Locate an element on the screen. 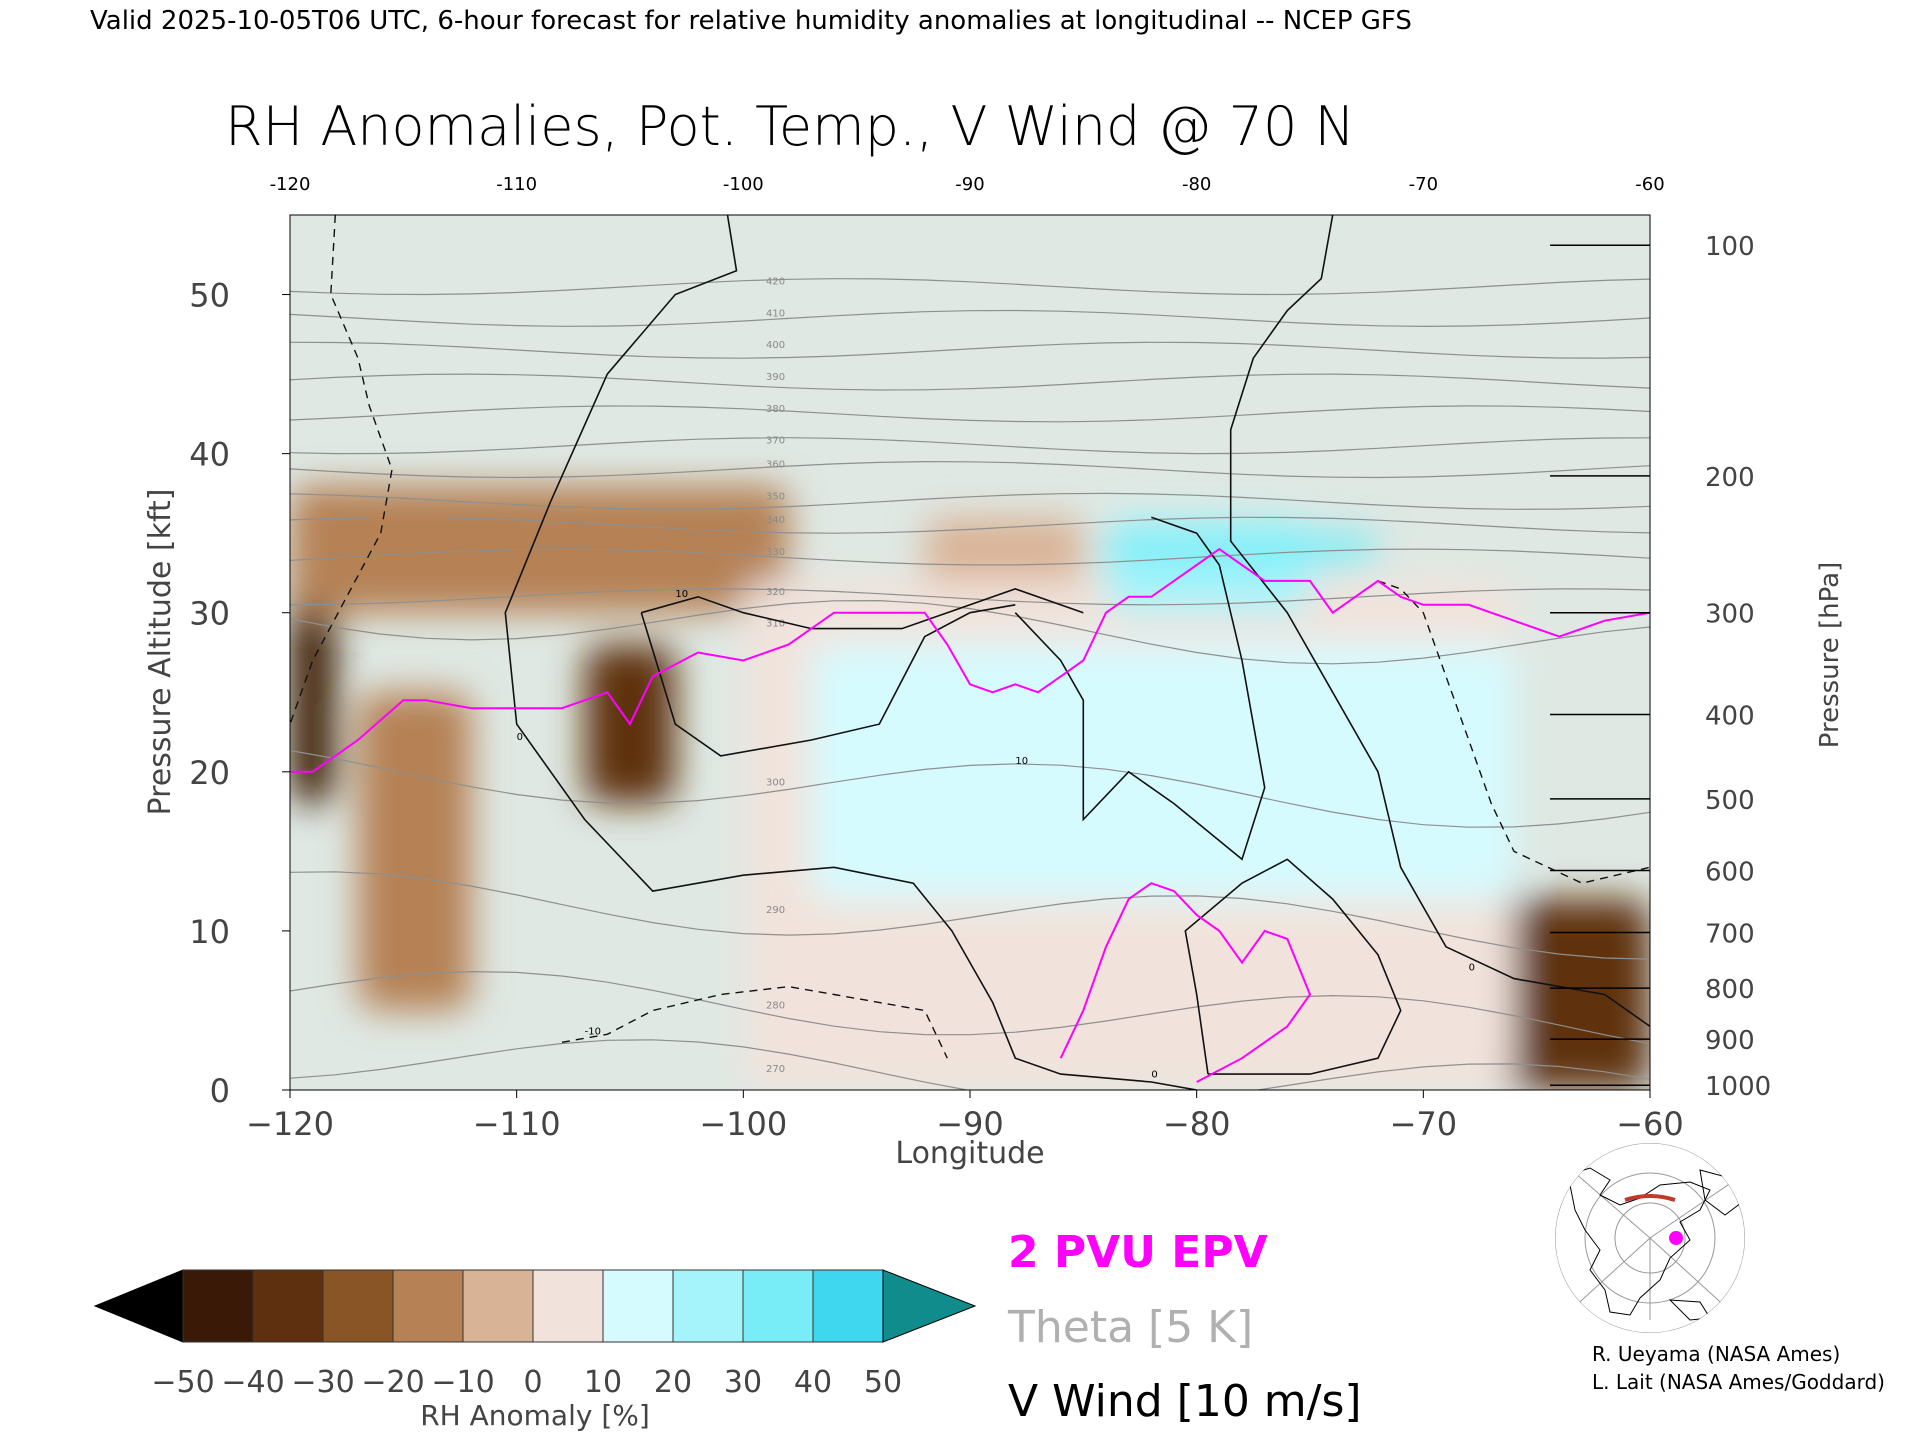 This screenshot has height=1440, width=1920. x-axis-label: Longitude is located at coordinates (969, 1153).